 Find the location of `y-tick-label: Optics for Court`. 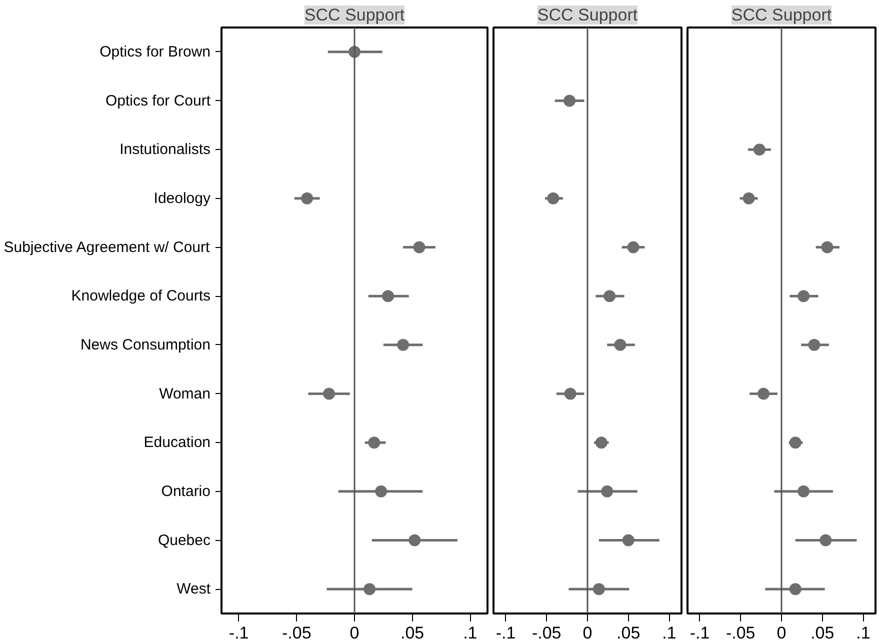

y-tick-label: Optics for Court is located at coordinates (158, 101).